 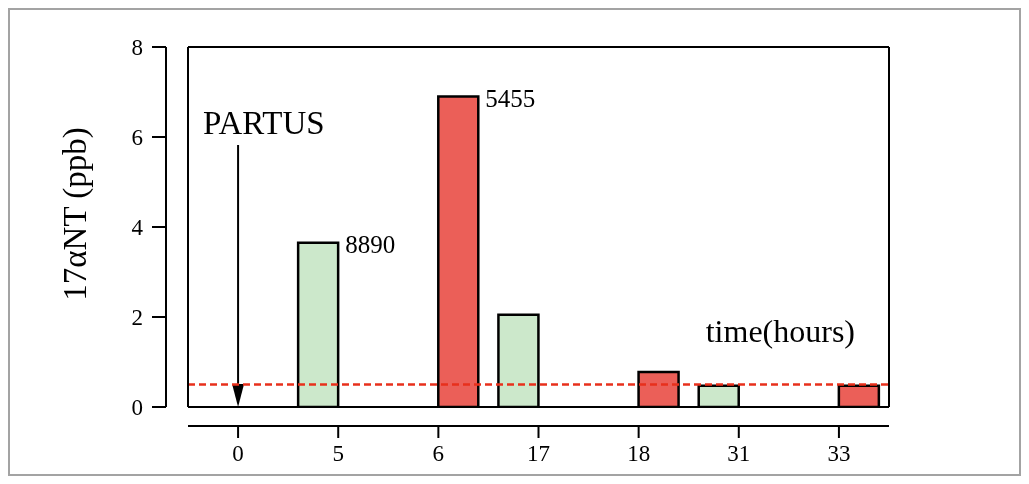 I want to click on x-axis-title: time(hours), so click(x=780, y=331).